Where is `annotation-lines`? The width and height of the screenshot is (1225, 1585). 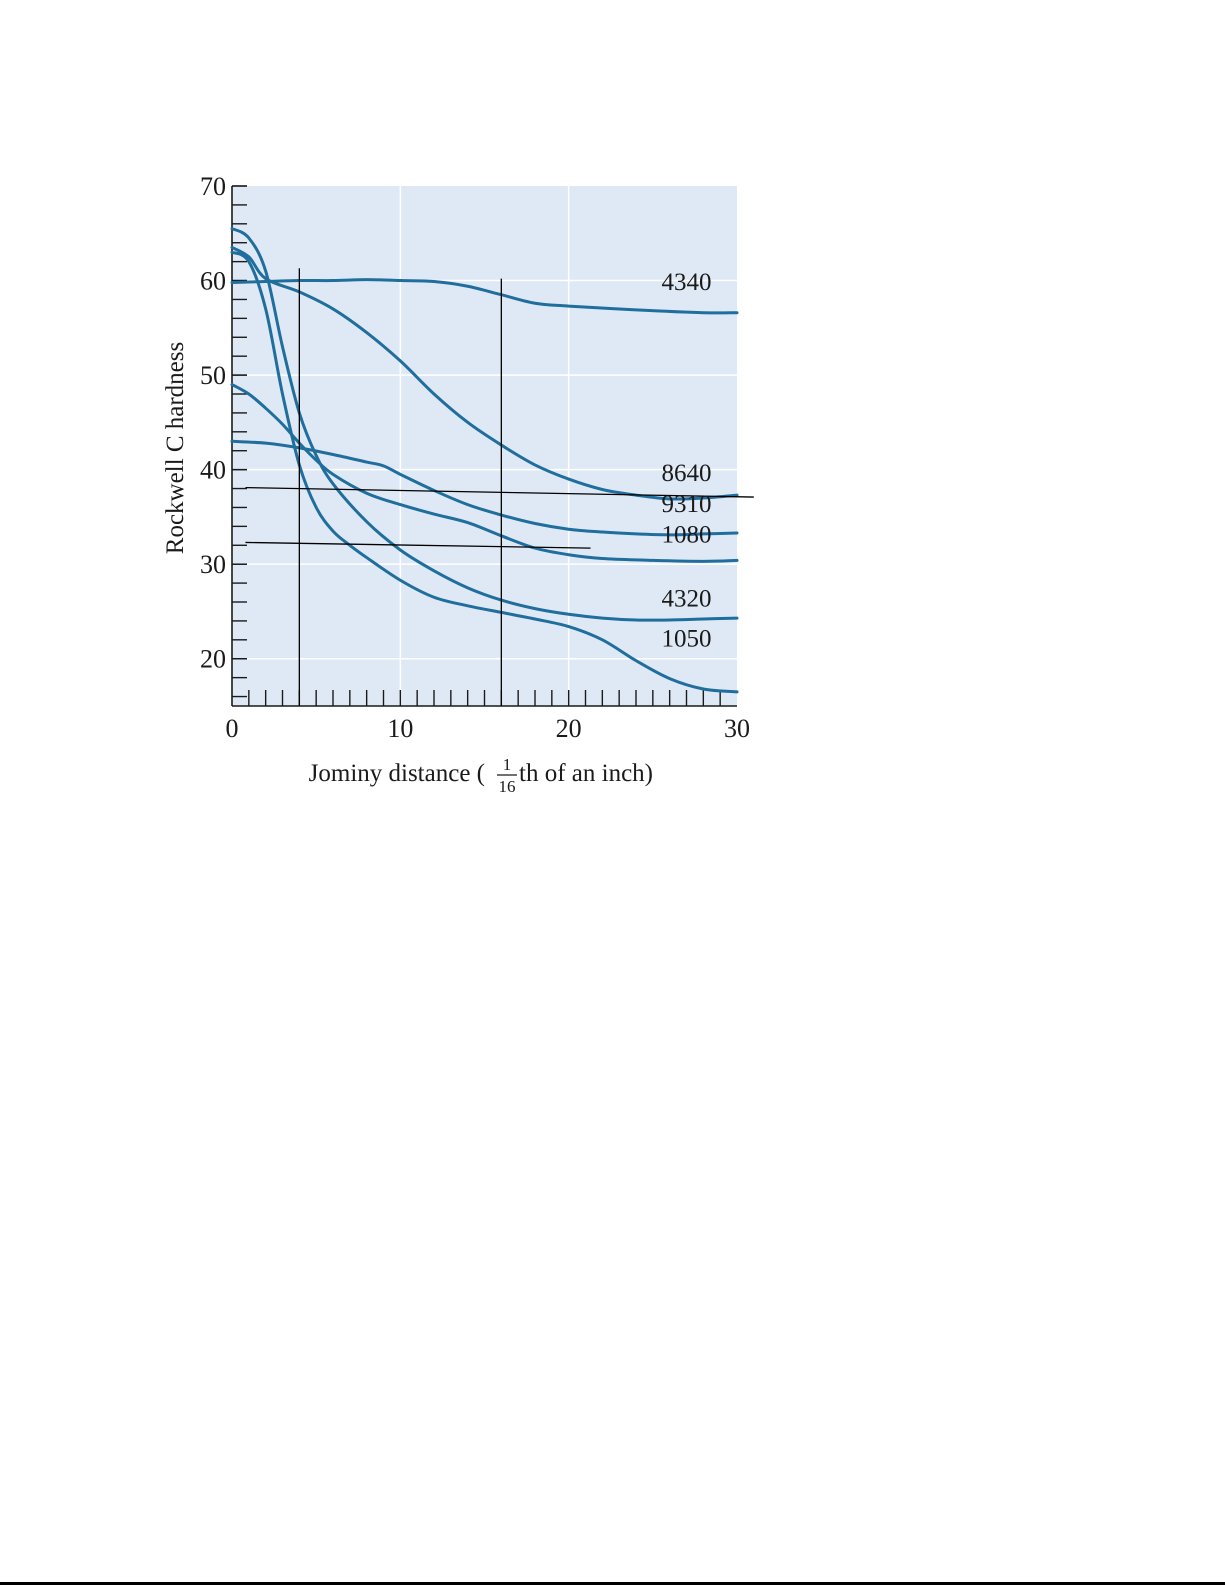
annotation-lines is located at coordinates (499, 487).